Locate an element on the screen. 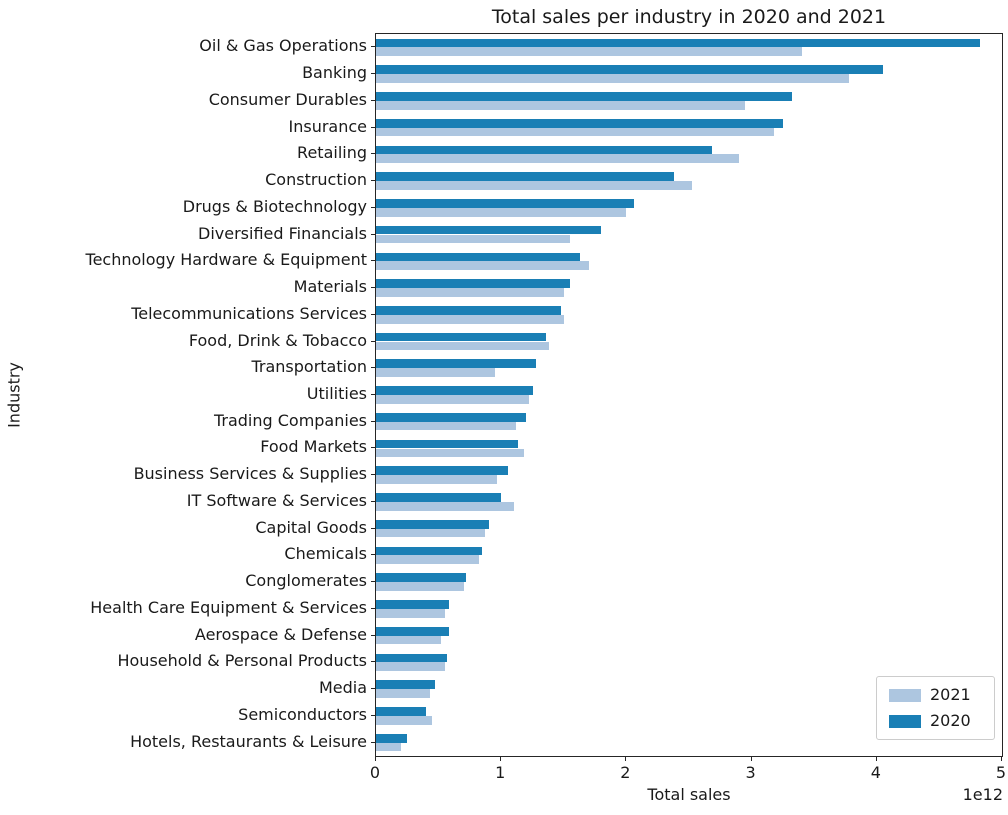 This screenshot has width=1008, height=815. x-tick-label: 3 is located at coordinates (750, 772).